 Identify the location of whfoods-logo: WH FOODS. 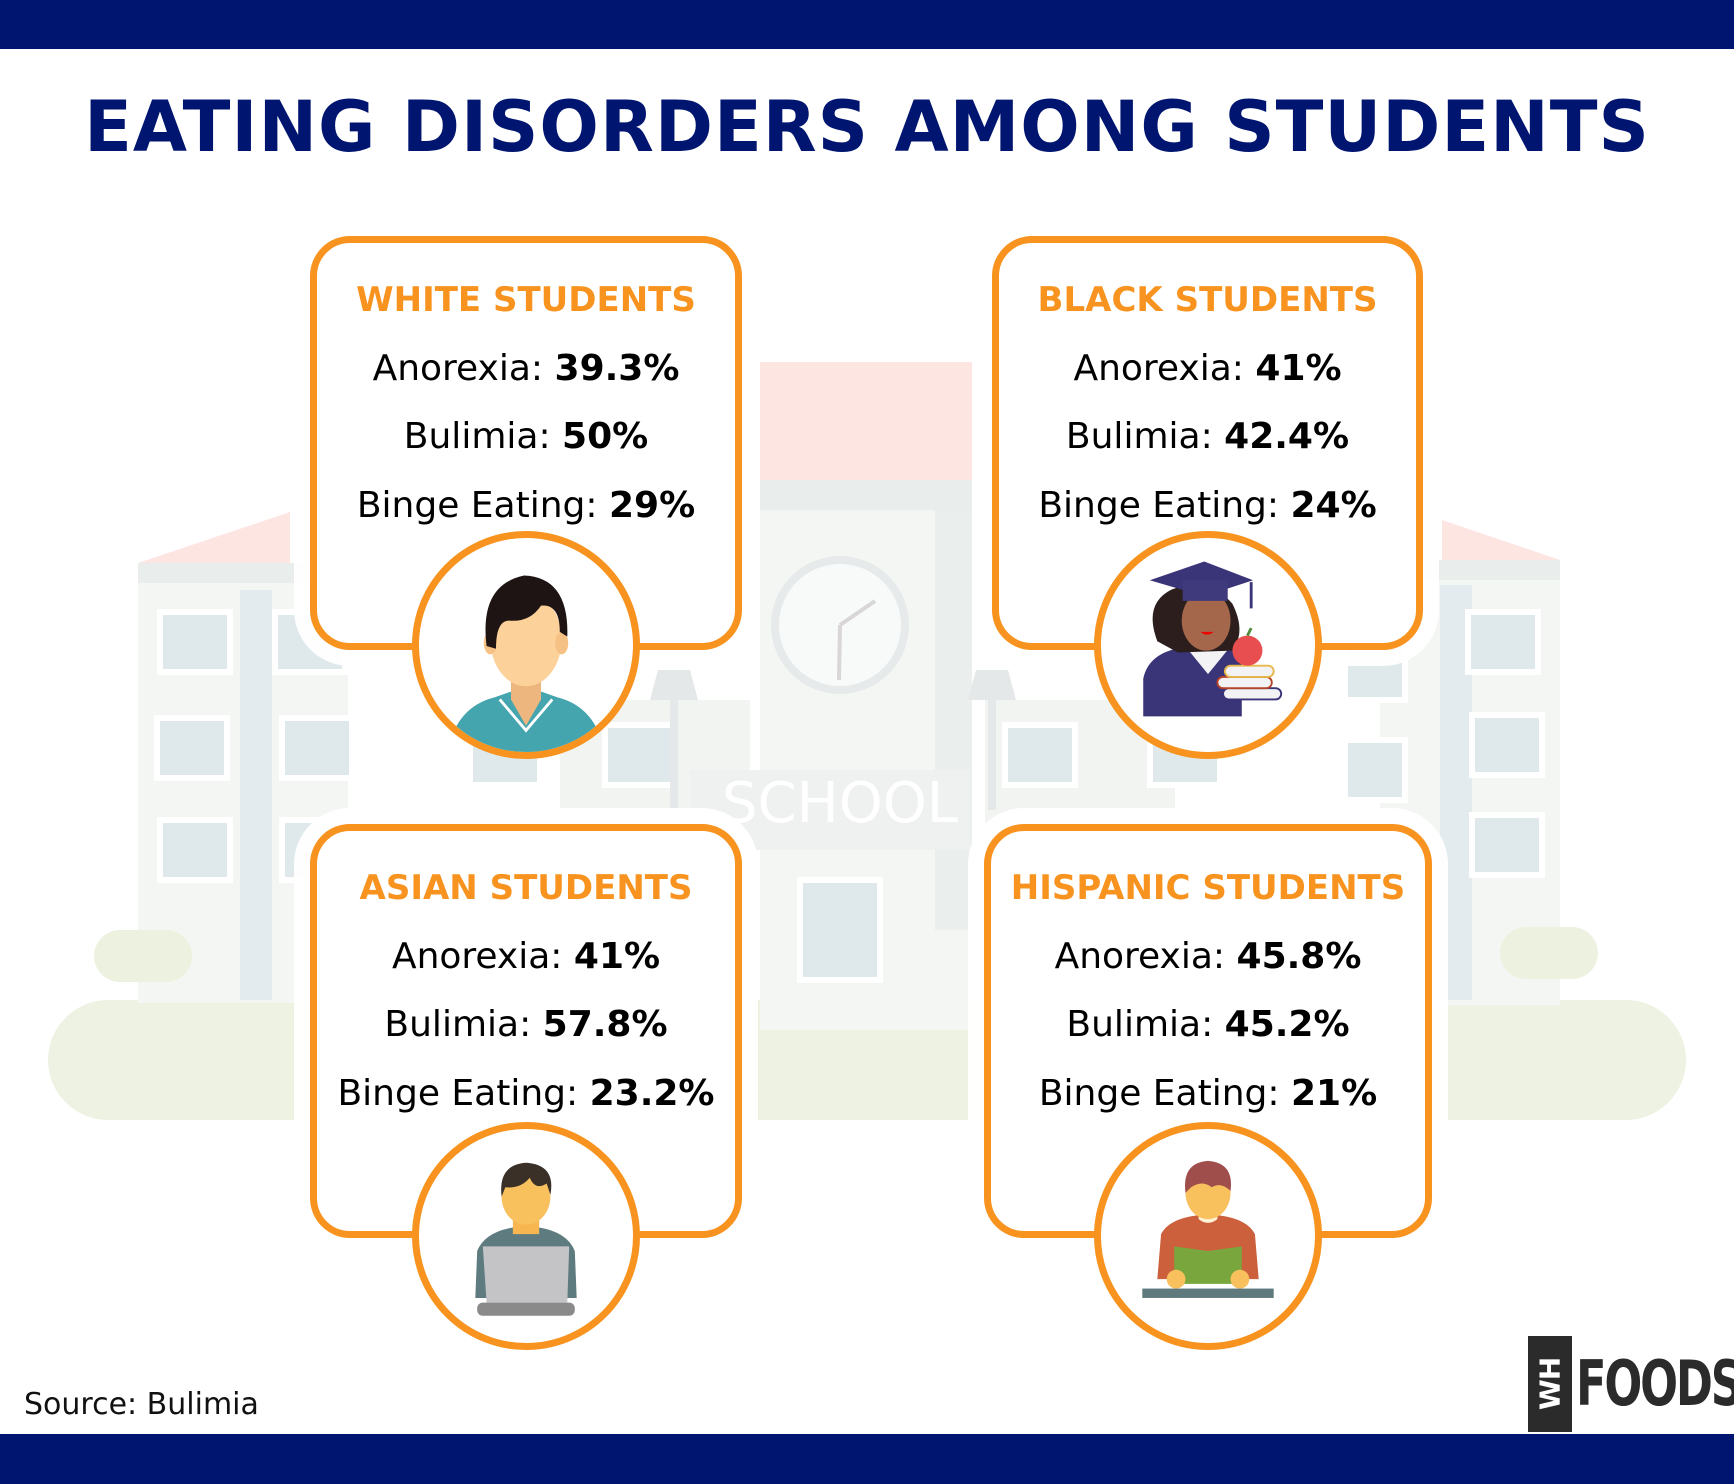
(1631, 1384).